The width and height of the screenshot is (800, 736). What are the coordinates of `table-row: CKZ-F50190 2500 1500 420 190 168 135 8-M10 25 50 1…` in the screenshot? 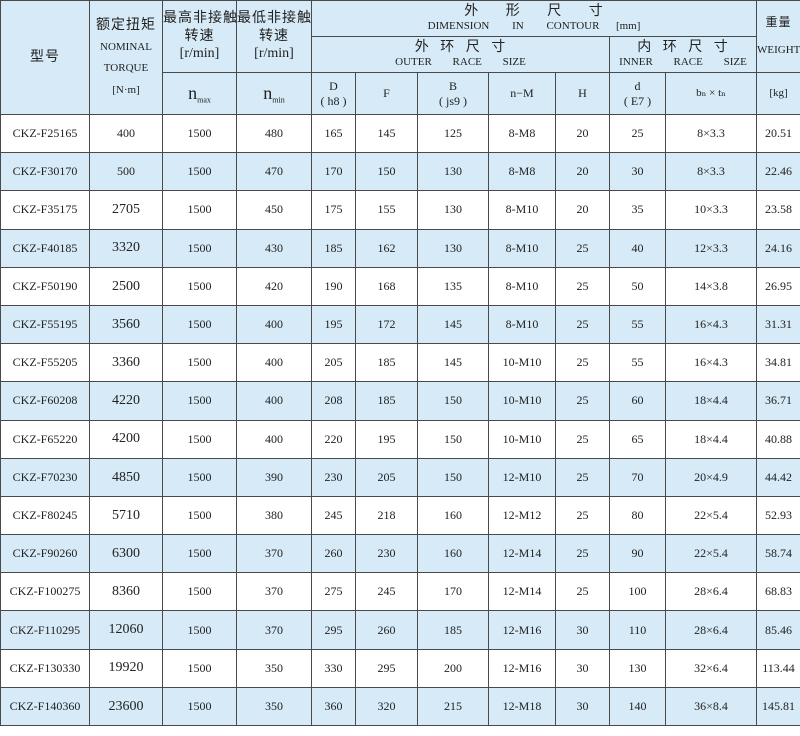 It's located at (400, 286).